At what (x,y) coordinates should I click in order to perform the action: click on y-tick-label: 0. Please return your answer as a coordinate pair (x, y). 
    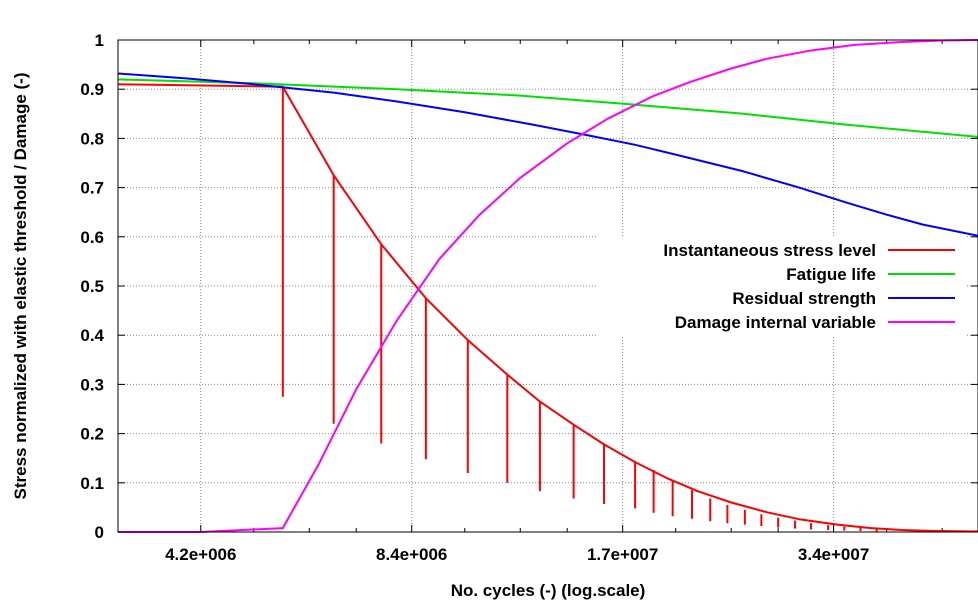
    Looking at the image, I should click on (99, 532).